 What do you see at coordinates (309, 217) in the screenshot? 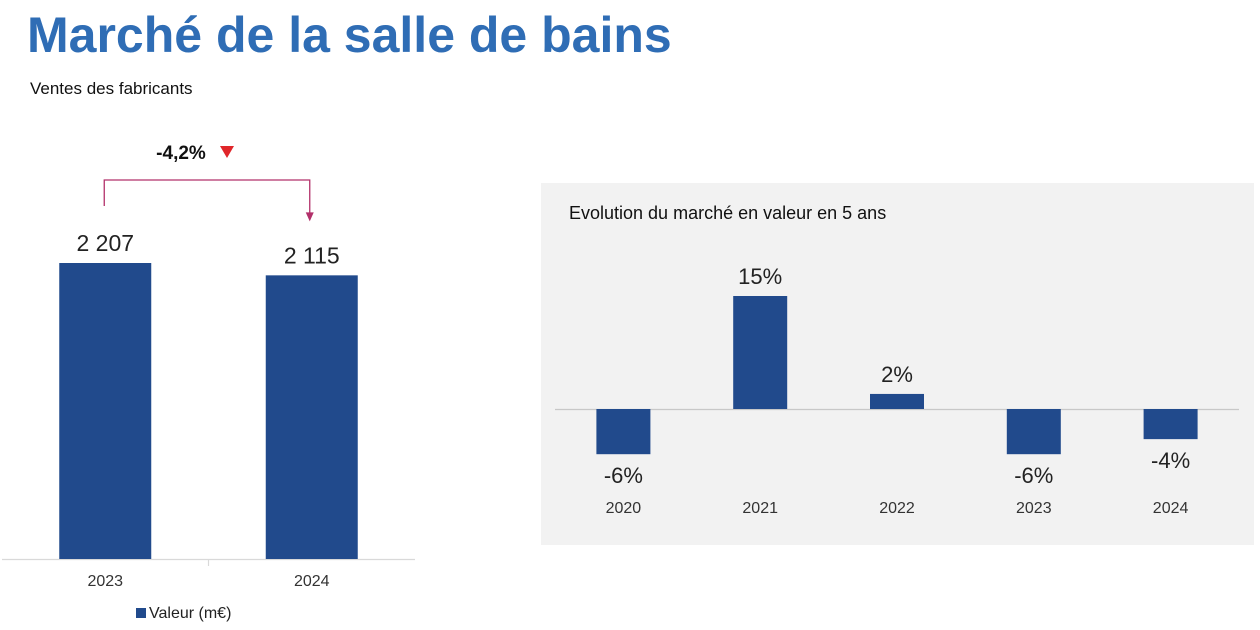
I see `connector-arrowhead` at bounding box center [309, 217].